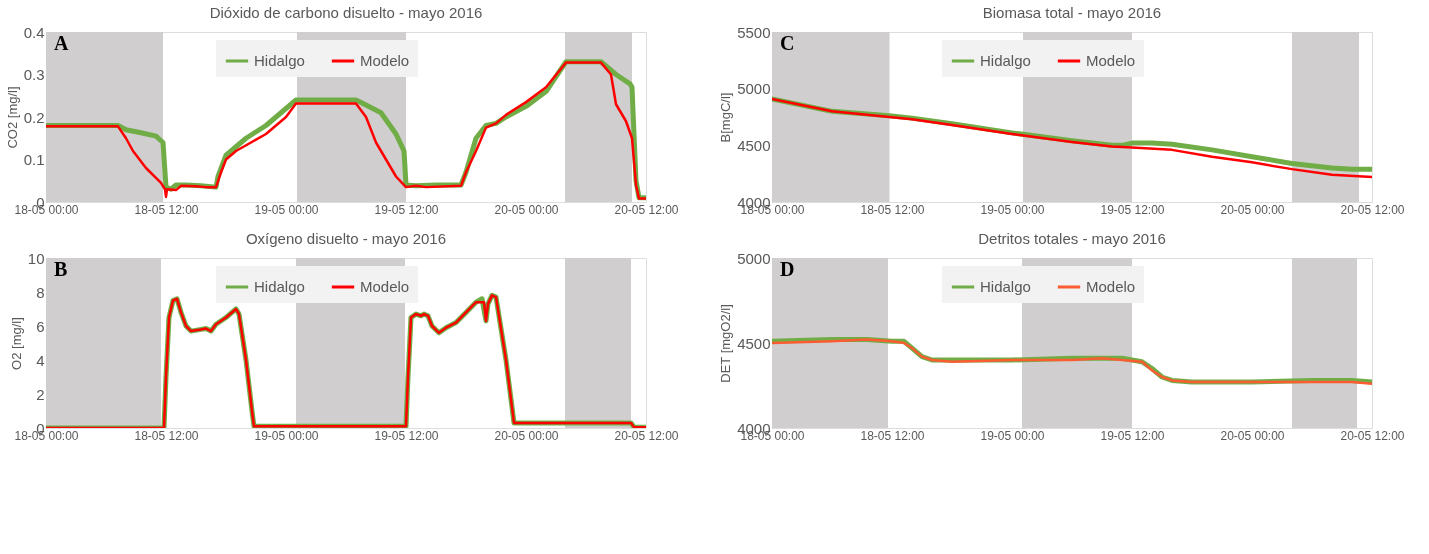 Image resolution: width=1429 pixels, height=554 pixels. What do you see at coordinates (787, 43) in the screenshot?
I see `annotation: C` at bounding box center [787, 43].